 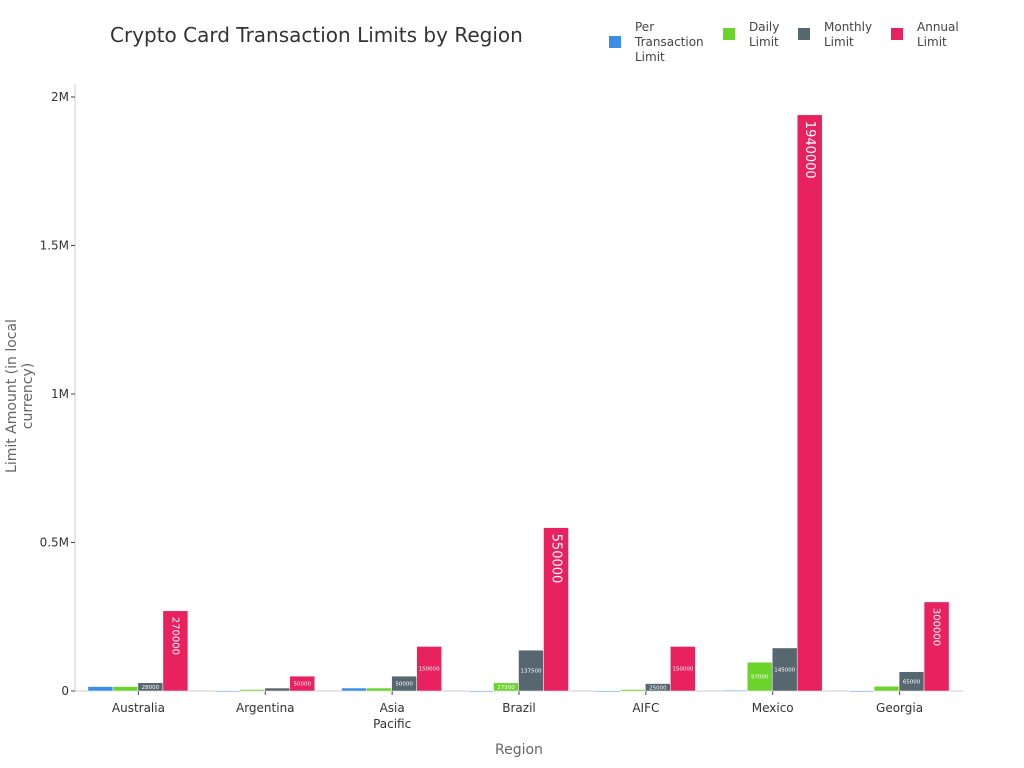 What do you see at coordinates (54, 246) in the screenshot?
I see `y-tick-label: 1.5M` at bounding box center [54, 246].